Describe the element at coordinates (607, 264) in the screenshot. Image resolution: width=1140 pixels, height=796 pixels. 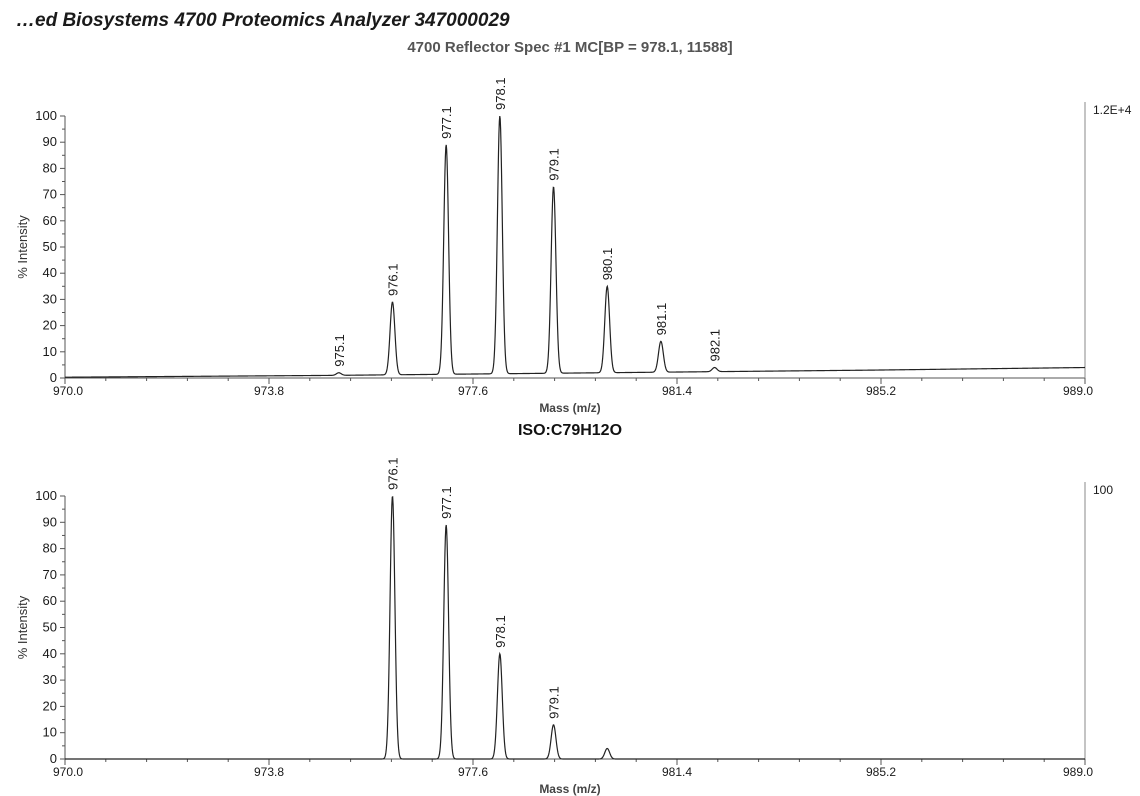
I see `peak-label: 980.1` at that location.